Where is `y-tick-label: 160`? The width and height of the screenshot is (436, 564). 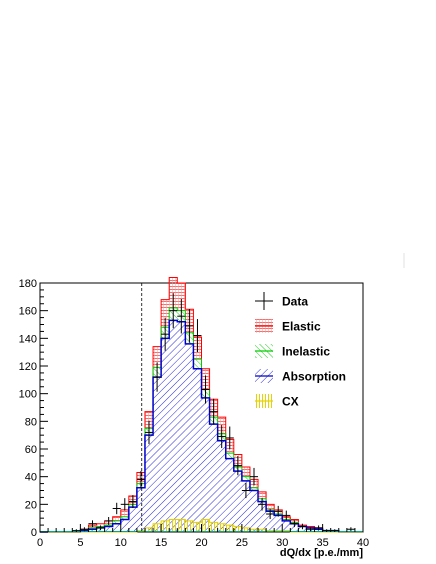 y-tick-label: 160 is located at coordinates (28, 312).